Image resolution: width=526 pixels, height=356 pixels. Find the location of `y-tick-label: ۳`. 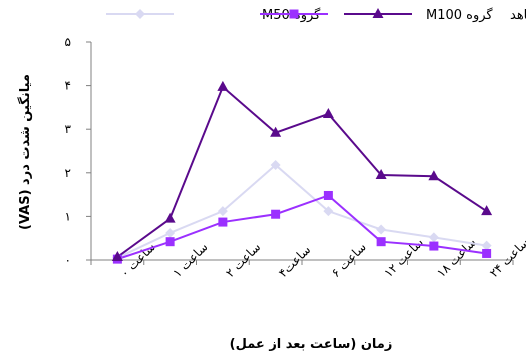

y-tick-label: ۳ is located at coordinates (68, 129).